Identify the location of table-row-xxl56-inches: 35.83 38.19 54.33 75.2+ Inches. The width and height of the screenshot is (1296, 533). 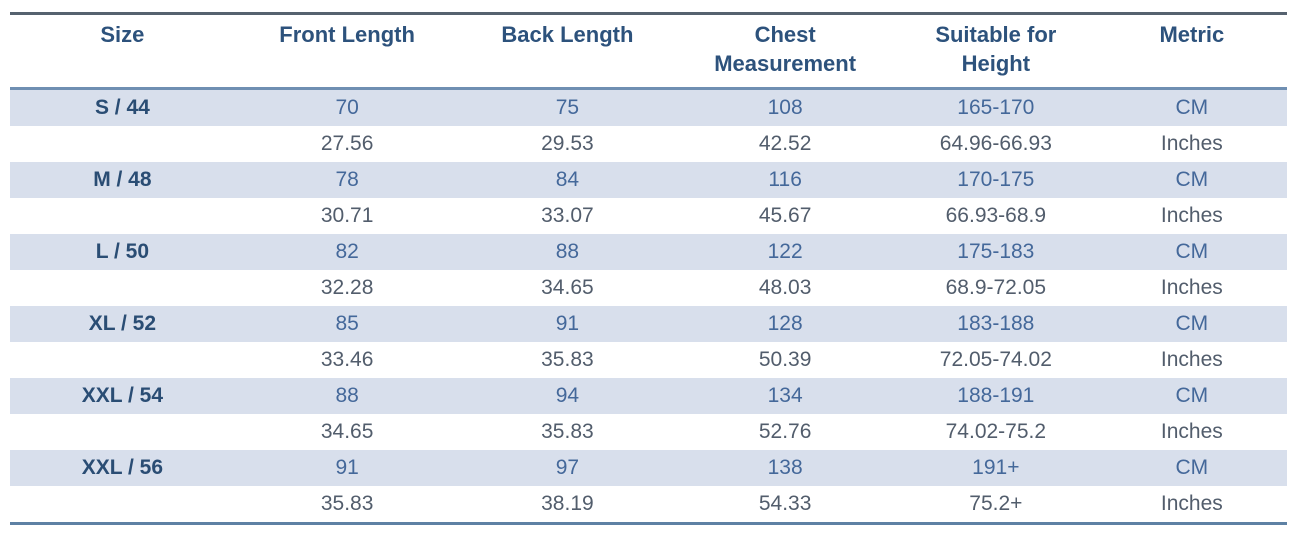
(648, 505).